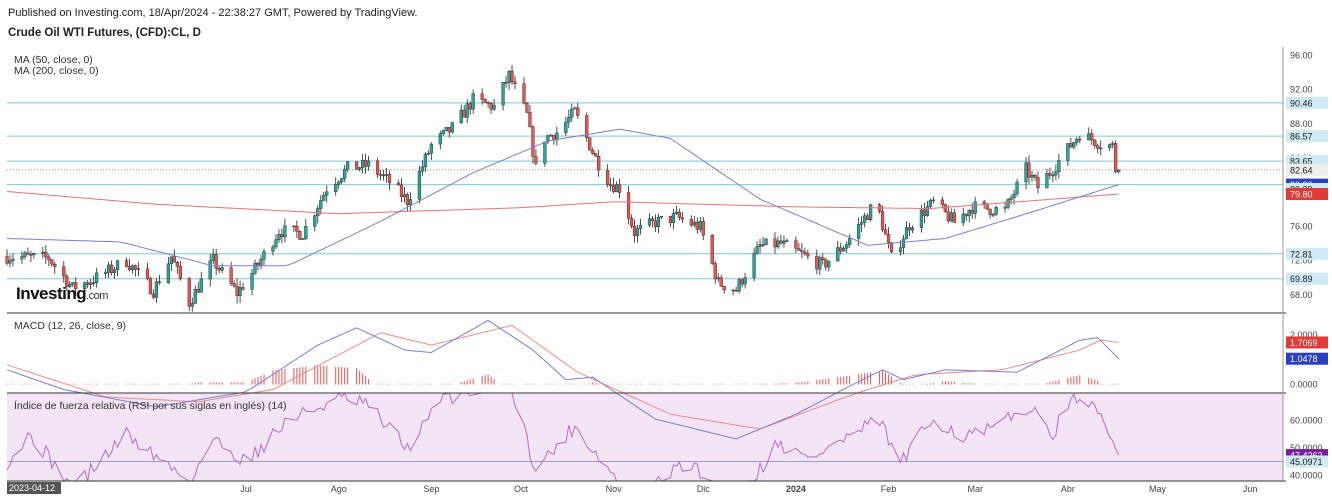  Describe the element at coordinates (1158, 489) in the screenshot. I see `x-axis-label: May` at that location.